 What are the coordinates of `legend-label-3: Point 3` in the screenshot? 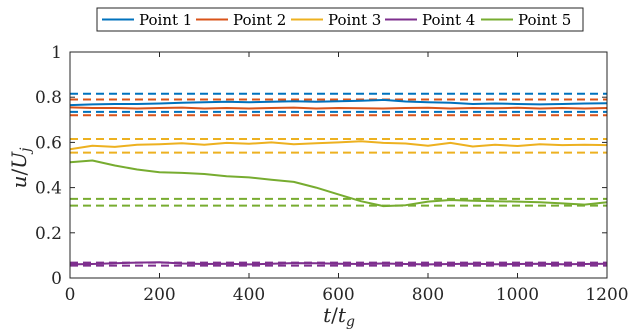 It's located at (354, 20).